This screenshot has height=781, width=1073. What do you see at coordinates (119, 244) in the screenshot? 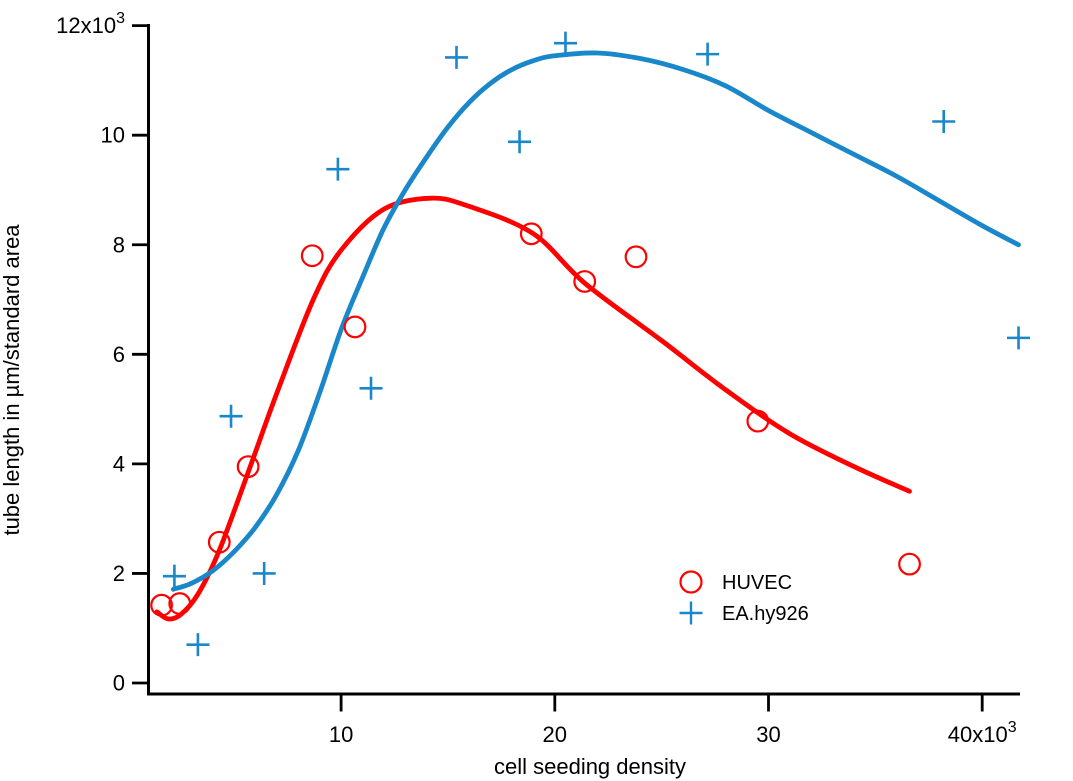
I see `y-tick-label: 8` at bounding box center [119, 244].